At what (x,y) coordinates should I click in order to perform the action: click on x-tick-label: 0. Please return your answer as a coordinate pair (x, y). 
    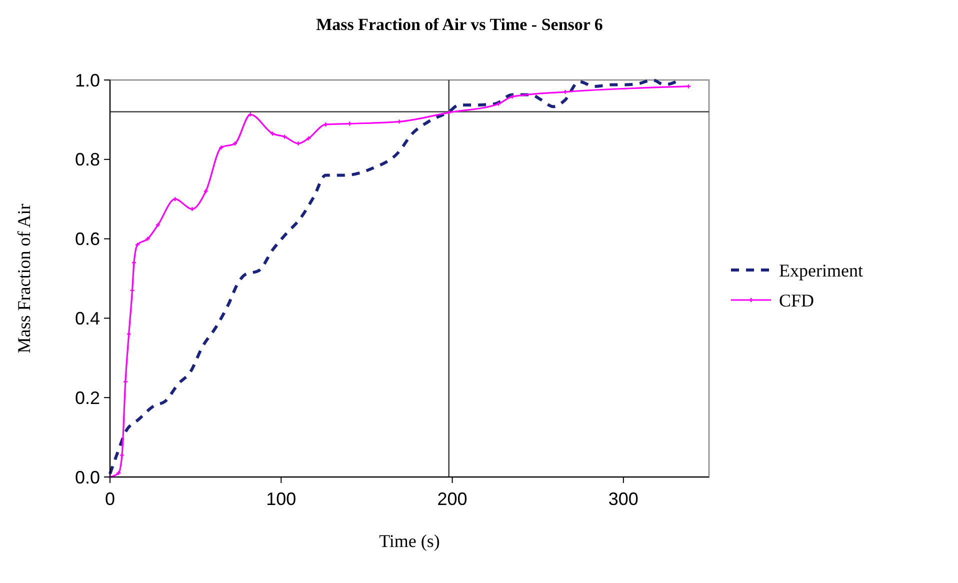
    Looking at the image, I should click on (110, 499).